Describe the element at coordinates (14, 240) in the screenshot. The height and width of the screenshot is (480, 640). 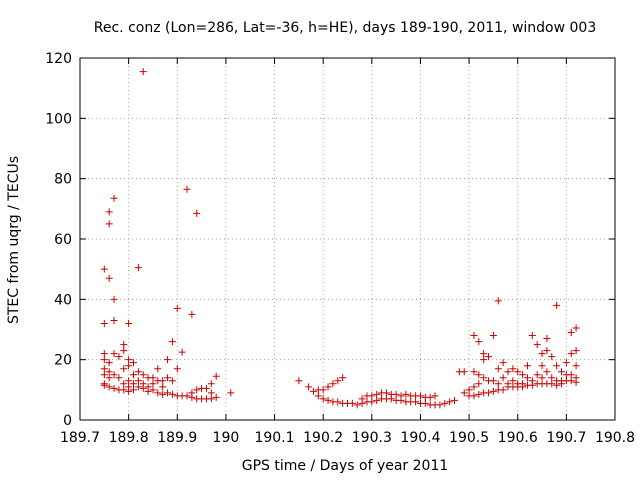
I see `y-axis-label: STEC from uqrg / TECUs` at that location.